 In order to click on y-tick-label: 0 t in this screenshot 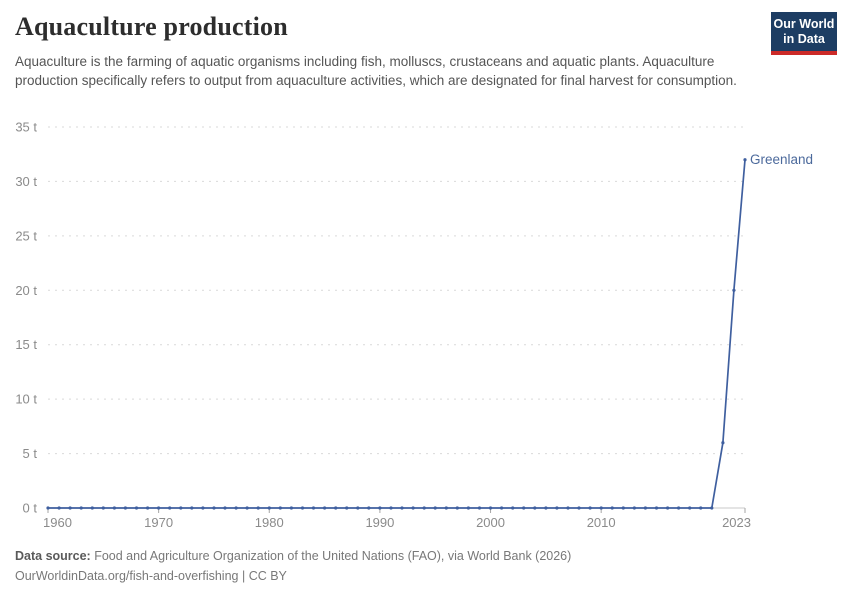, I will do `click(30, 508)`.